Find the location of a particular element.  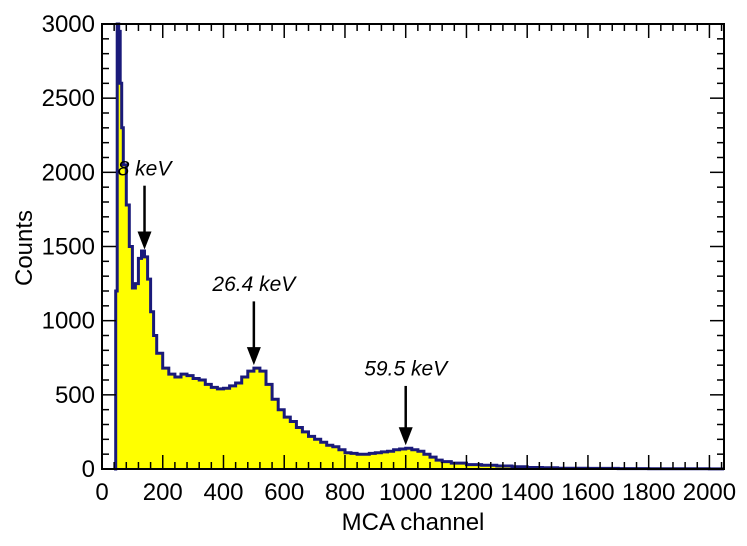

peak-label: 26.4 keV is located at coordinates (254, 284).